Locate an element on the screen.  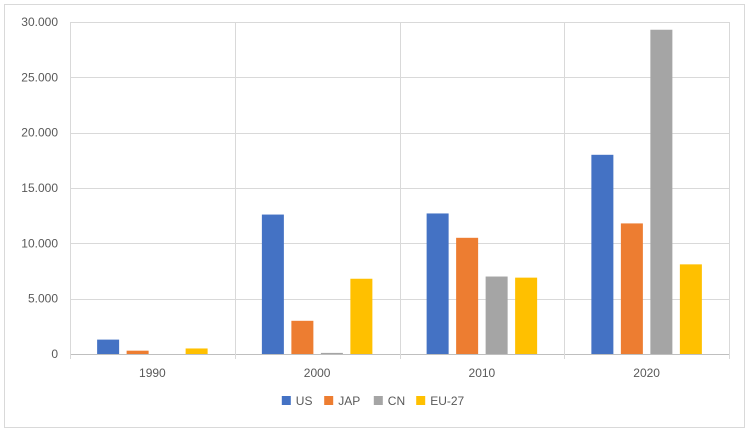
y-tick-label: 30.000 is located at coordinates (39, 22).